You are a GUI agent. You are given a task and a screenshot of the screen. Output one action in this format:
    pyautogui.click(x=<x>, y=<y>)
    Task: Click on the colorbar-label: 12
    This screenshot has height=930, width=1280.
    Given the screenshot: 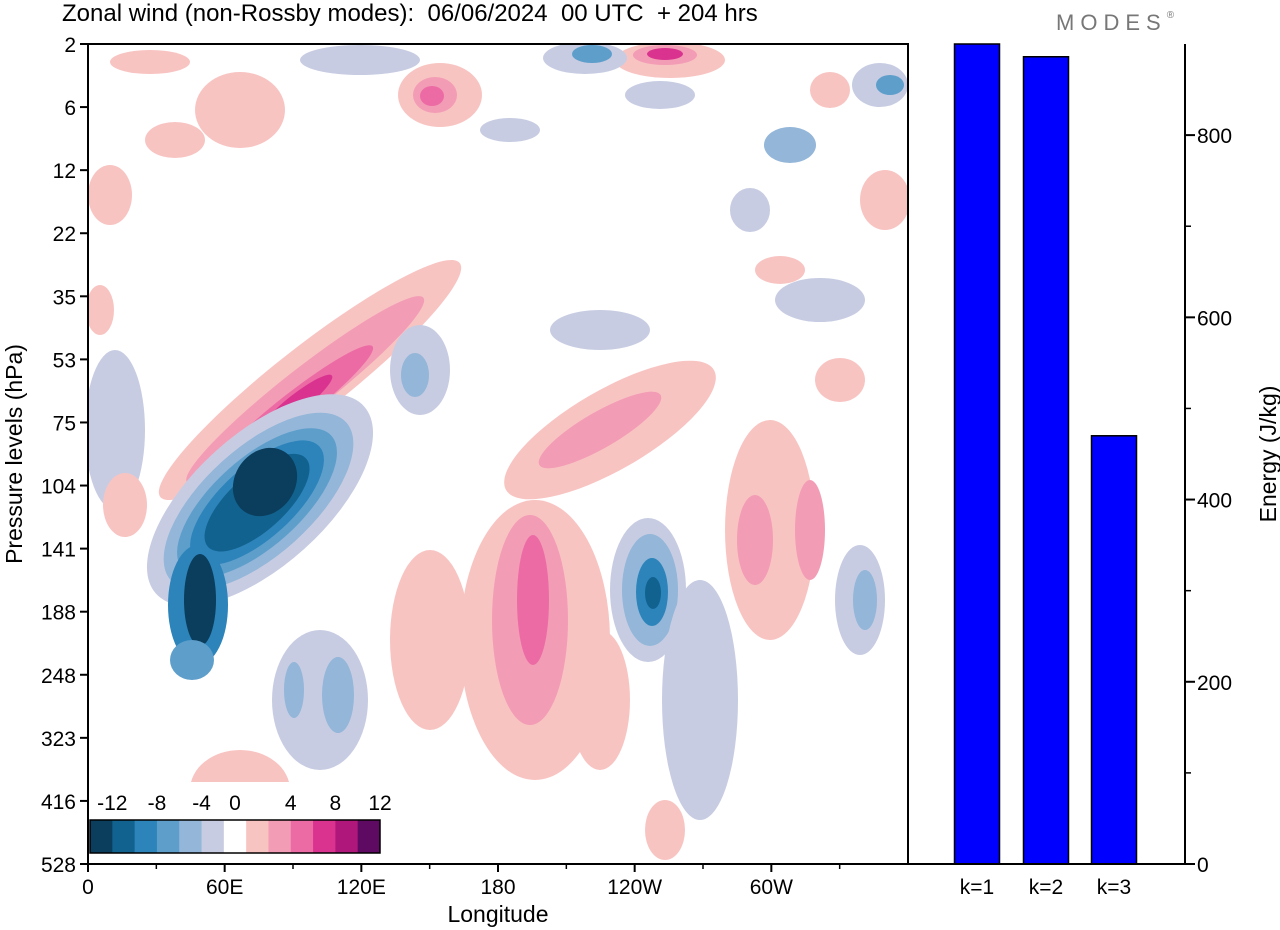 What is the action you would take?
    pyautogui.click(x=379, y=803)
    